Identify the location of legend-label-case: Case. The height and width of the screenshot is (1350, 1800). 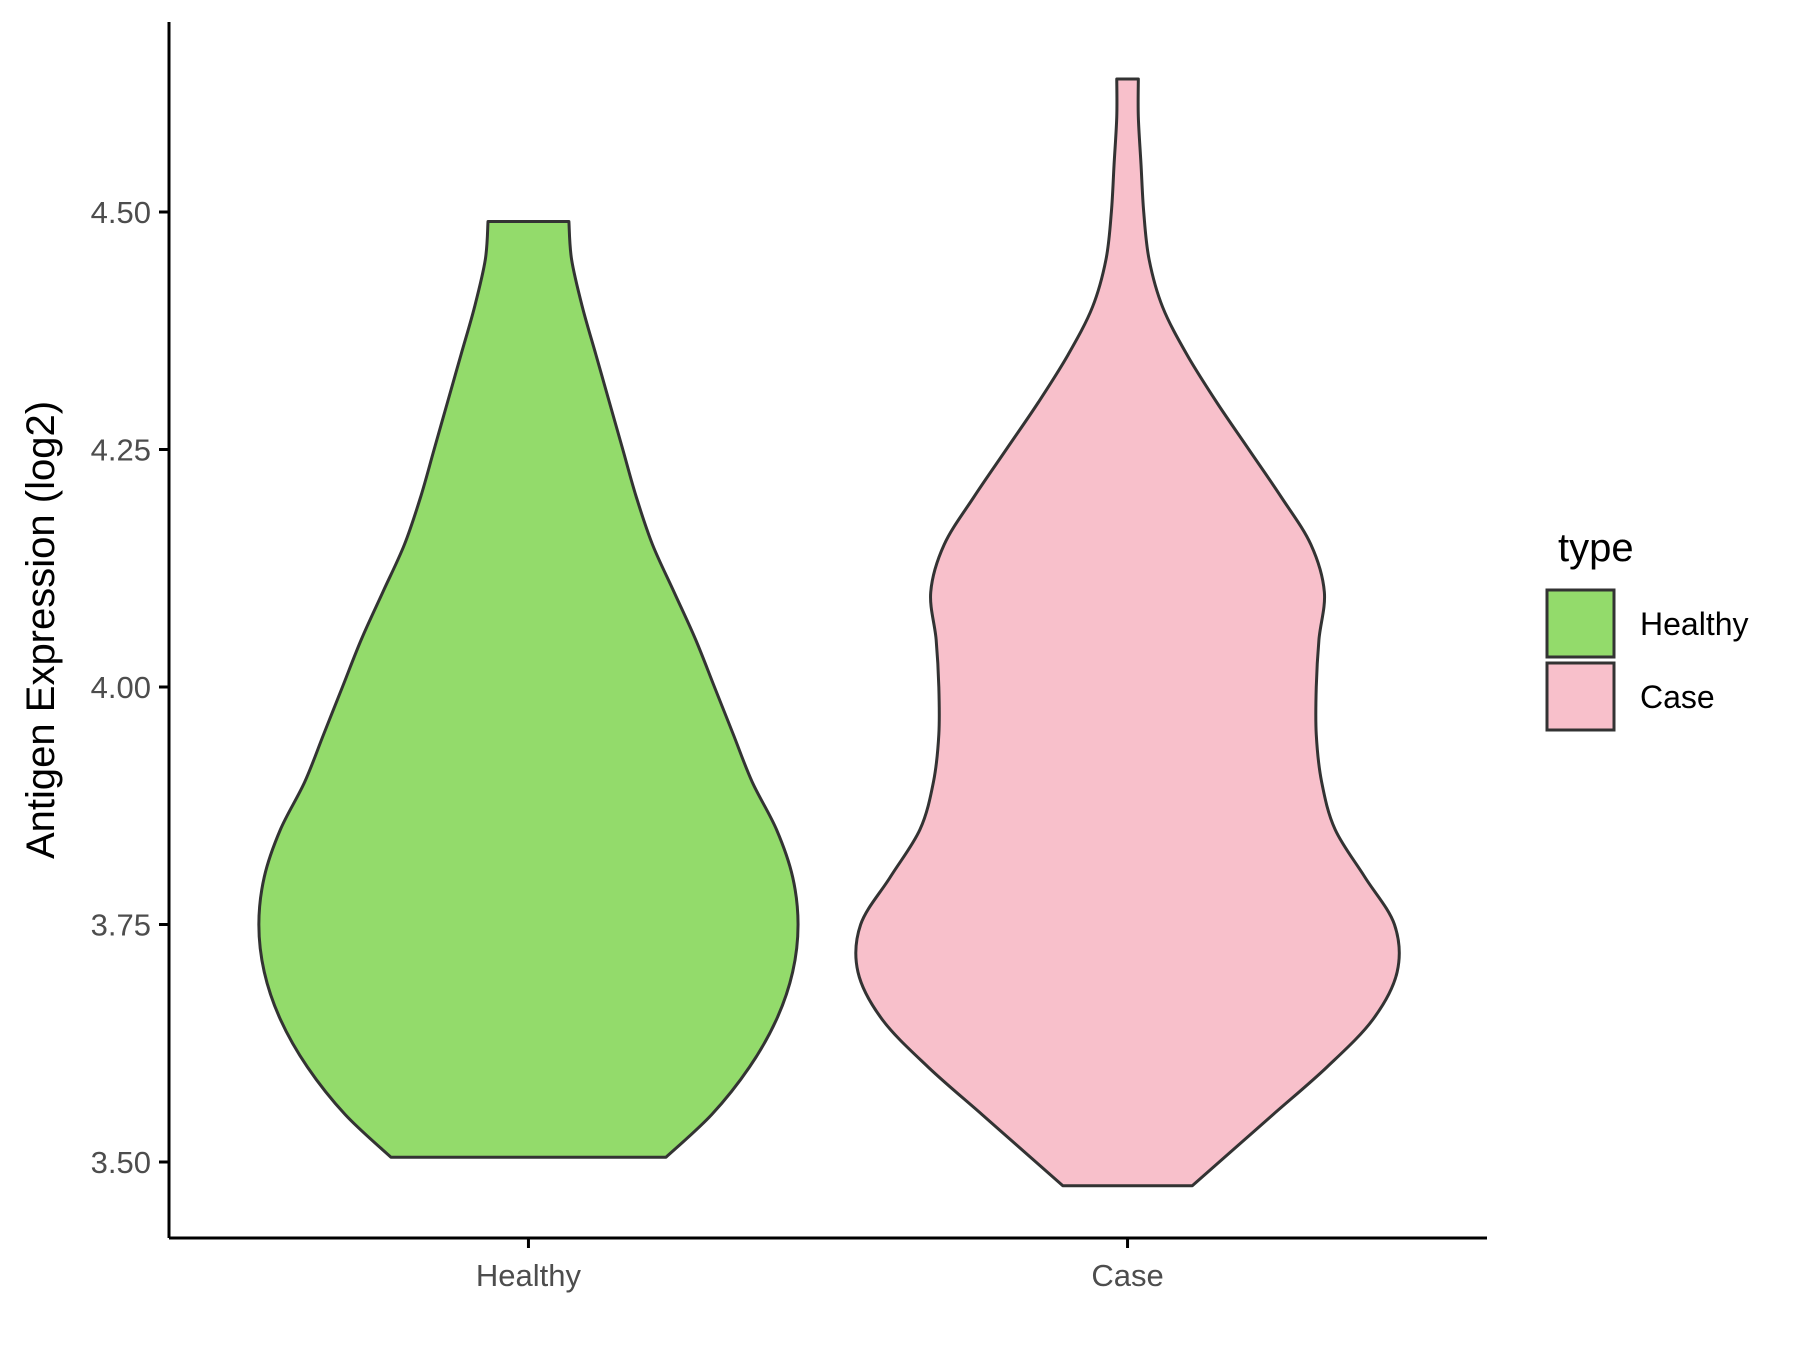
(1677, 697).